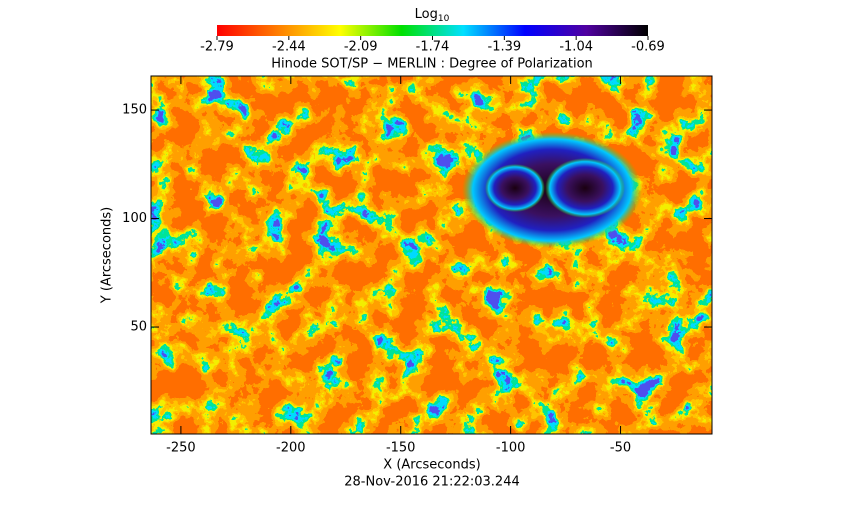 This screenshot has height=512, width=863. Describe the element at coordinates (432, 30) in the screenshot. I see `colorbar` at that location.